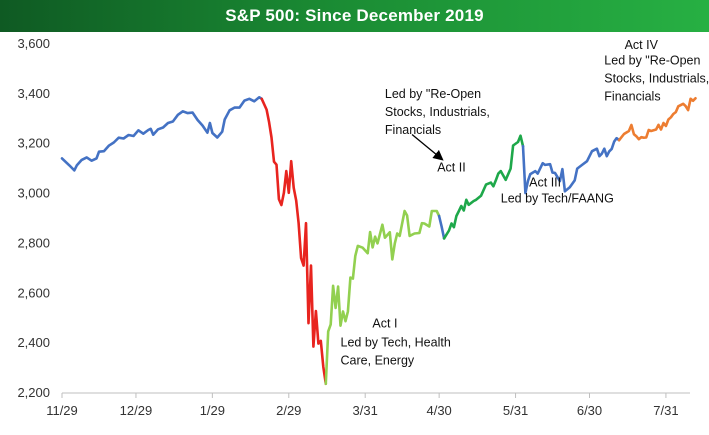 This screenshot has width=709, height=435. I want to click on y-tick-label: 3,000, so click(33, 193).